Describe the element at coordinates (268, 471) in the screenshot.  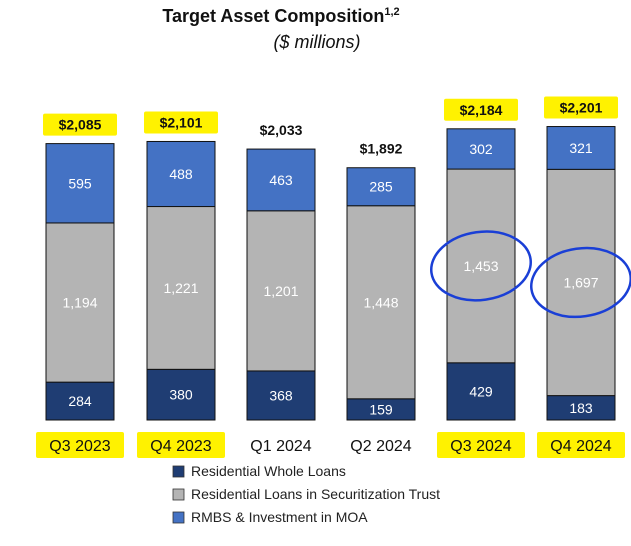
I see `legend-label: Residential Whole Loans` at that location.